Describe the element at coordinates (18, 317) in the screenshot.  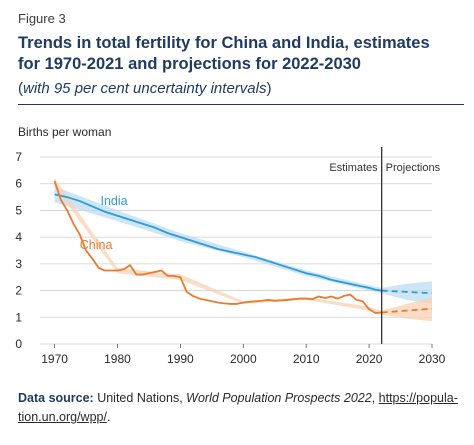
I see `y-tick-label-1: 1` at that location.